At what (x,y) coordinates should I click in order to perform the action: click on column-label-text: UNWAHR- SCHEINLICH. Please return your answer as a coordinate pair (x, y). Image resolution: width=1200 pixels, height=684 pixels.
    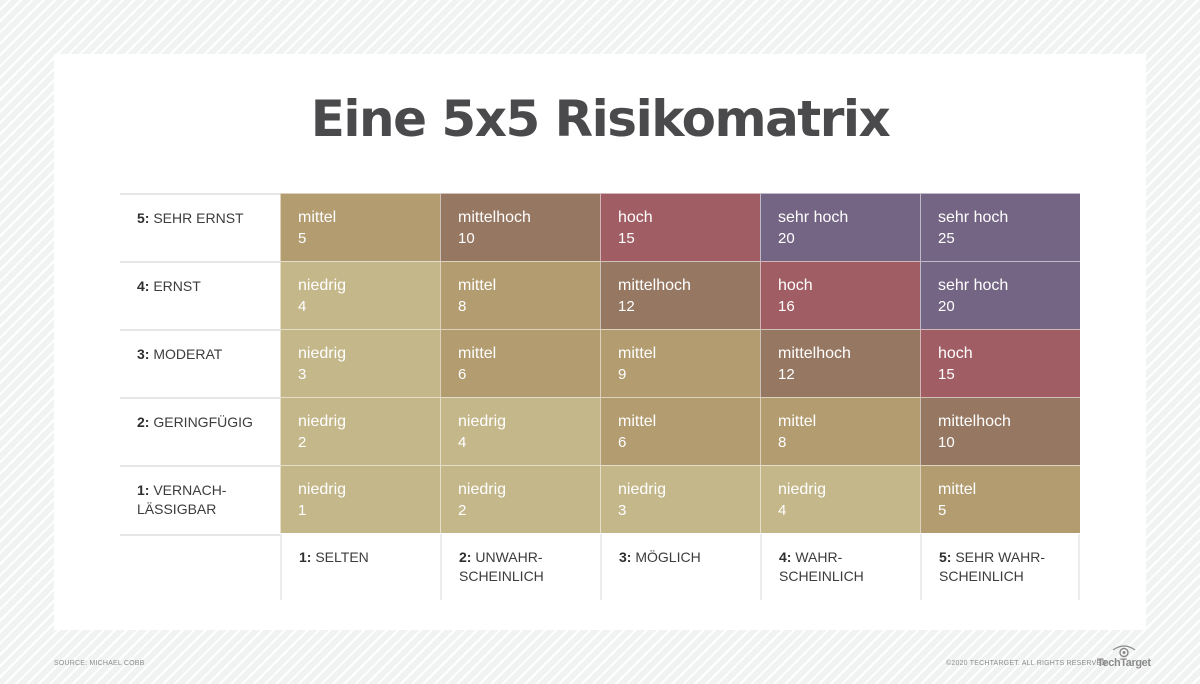
    Looking at the image, I should click on (501, 566).